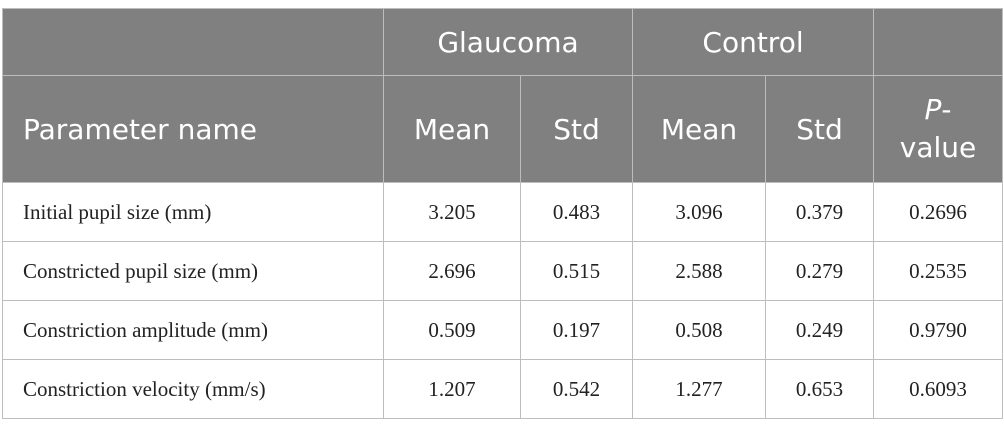 This screenshot has height=440, width=1004. Describe the element at coordinates (452, 330) in the screenshot. I see `cell: 0.509` at that location.